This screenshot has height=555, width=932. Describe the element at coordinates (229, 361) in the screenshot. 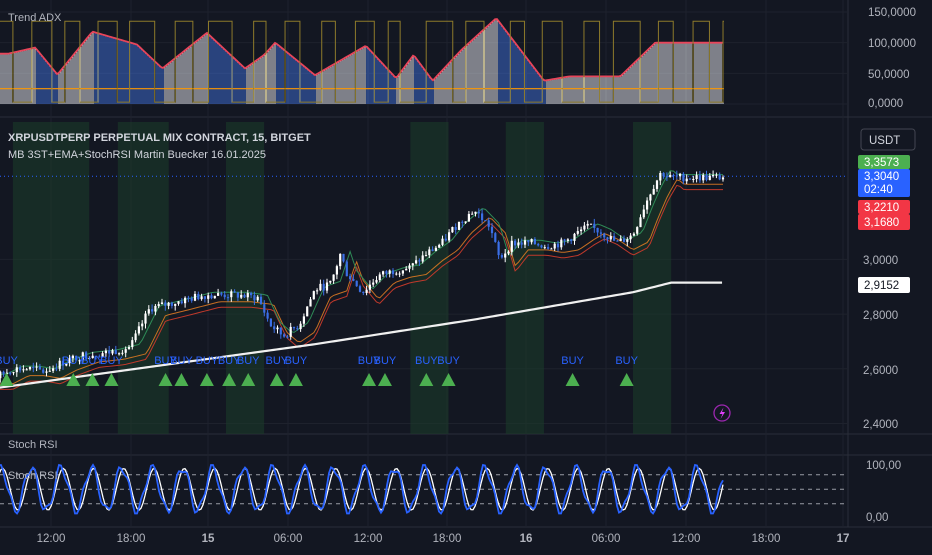

I see `buy-label-7: BUY` at that location.